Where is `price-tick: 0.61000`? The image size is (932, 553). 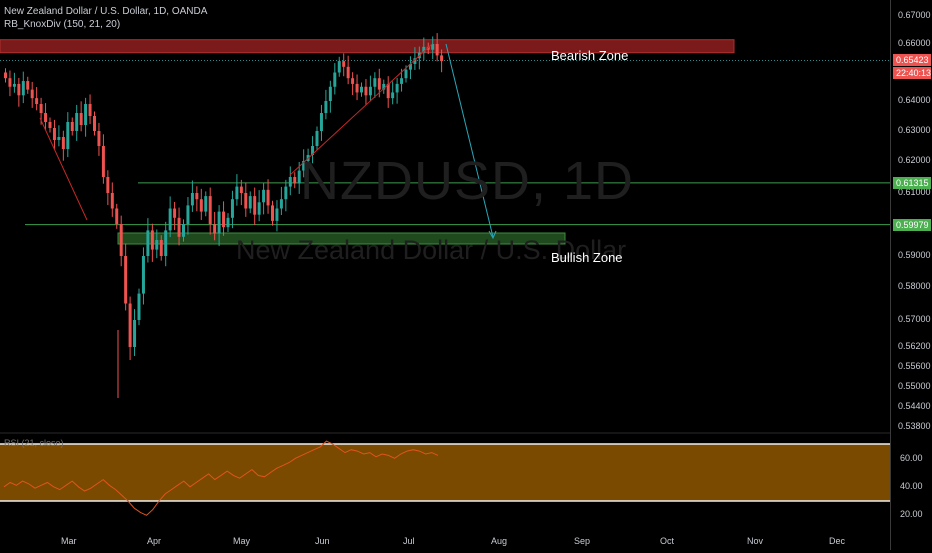
price-tick: 0.61000 is located at coordinates (914, 192).